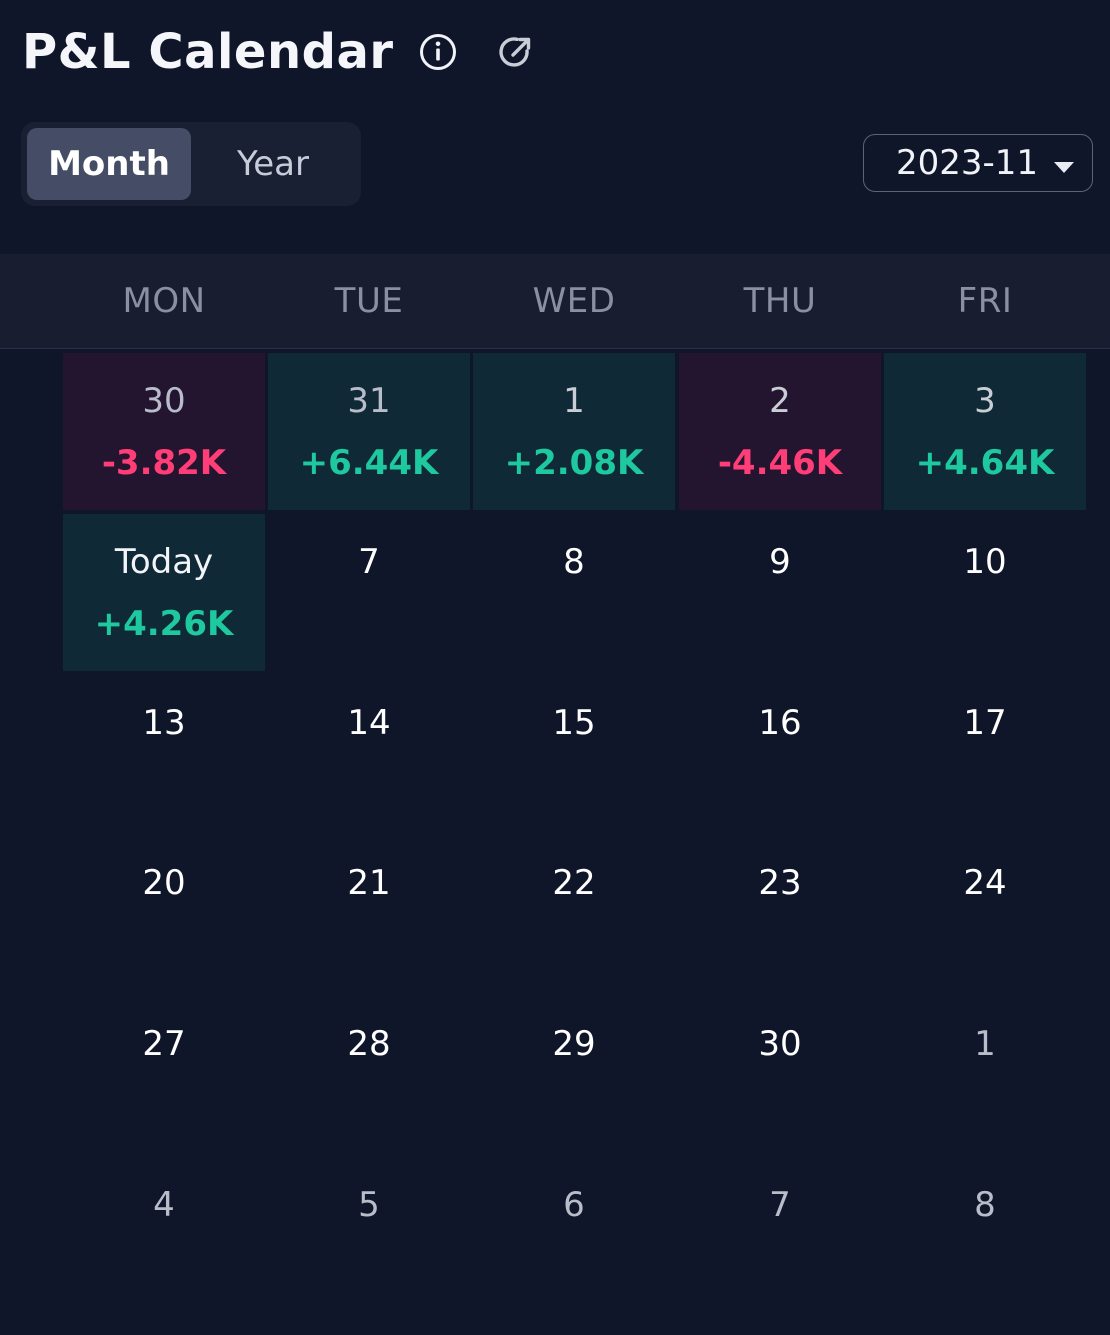  What do you see at coordinates (780, 1074) in the screenshot?
I see `calendar-day: 30` at bounding box center [780, 1074].